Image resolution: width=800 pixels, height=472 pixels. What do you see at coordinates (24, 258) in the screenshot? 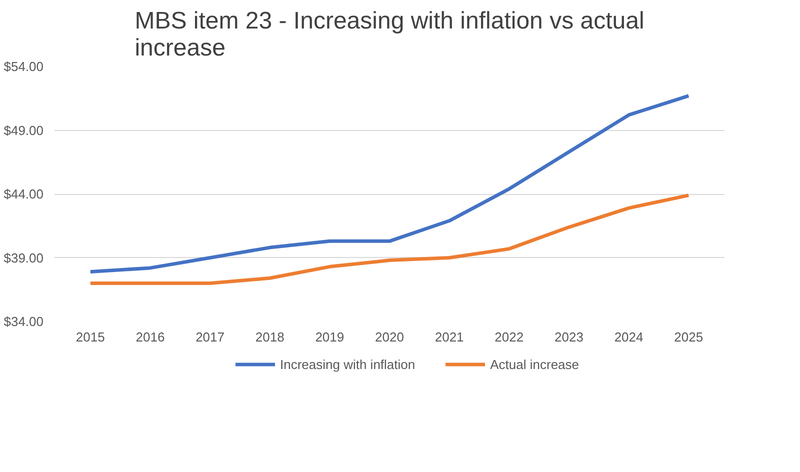
I see `y-tick-label: $39.00` at bounding box center [24, 258].